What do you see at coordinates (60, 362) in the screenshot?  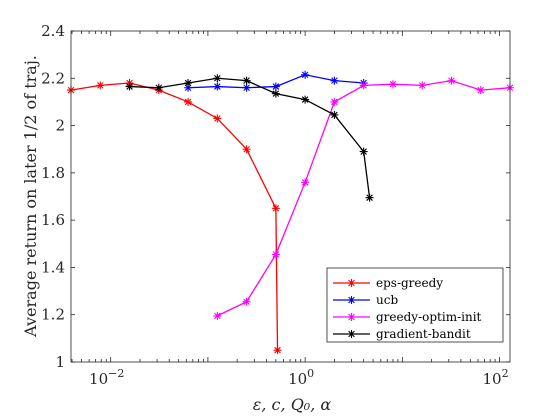 I see `y-tick-label: 1` at bounding box center [60, 362].